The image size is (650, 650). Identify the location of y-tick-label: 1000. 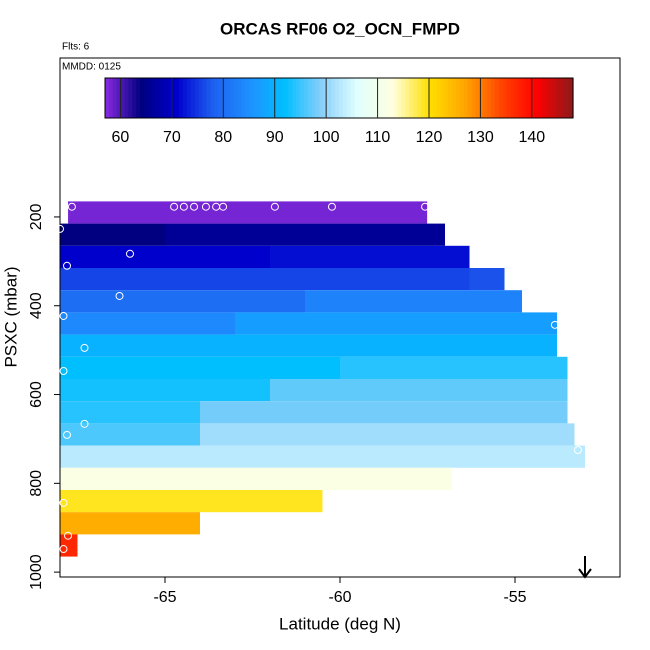
(36, 572).